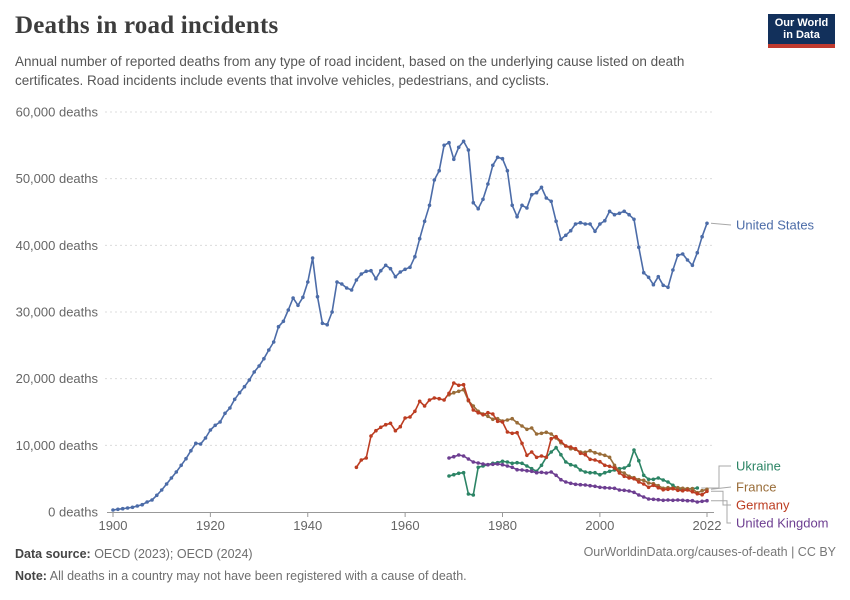 The width and height of the screenshot is (850, 600). I want to click on owid-logo-line2: in Data, so click(801, 35).